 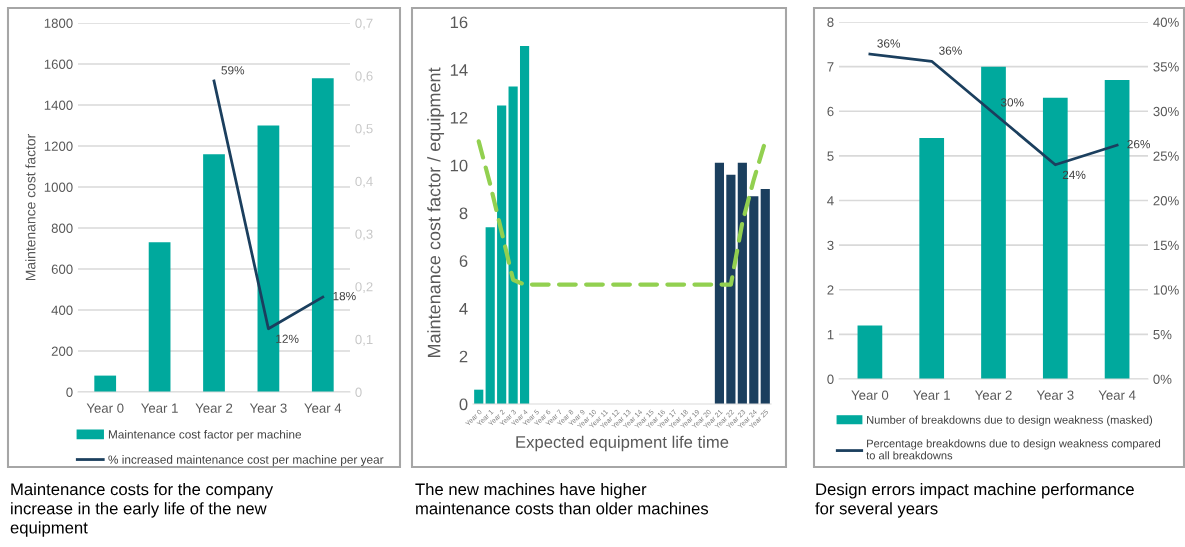 I want to click on y2-tick-label: 35%, so click(x=1166, y=67).